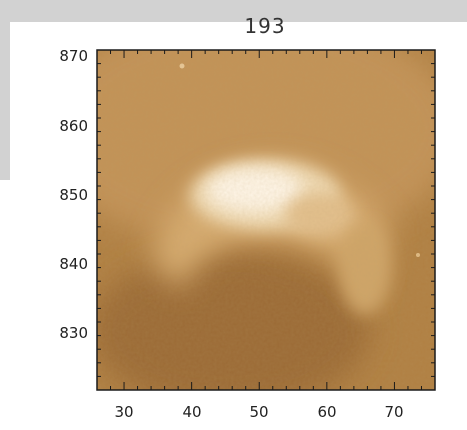 The image size is (467, 430). Describe the element at coordinates (5, 90) in the screenshot. I see `left-border-strip` at that location.